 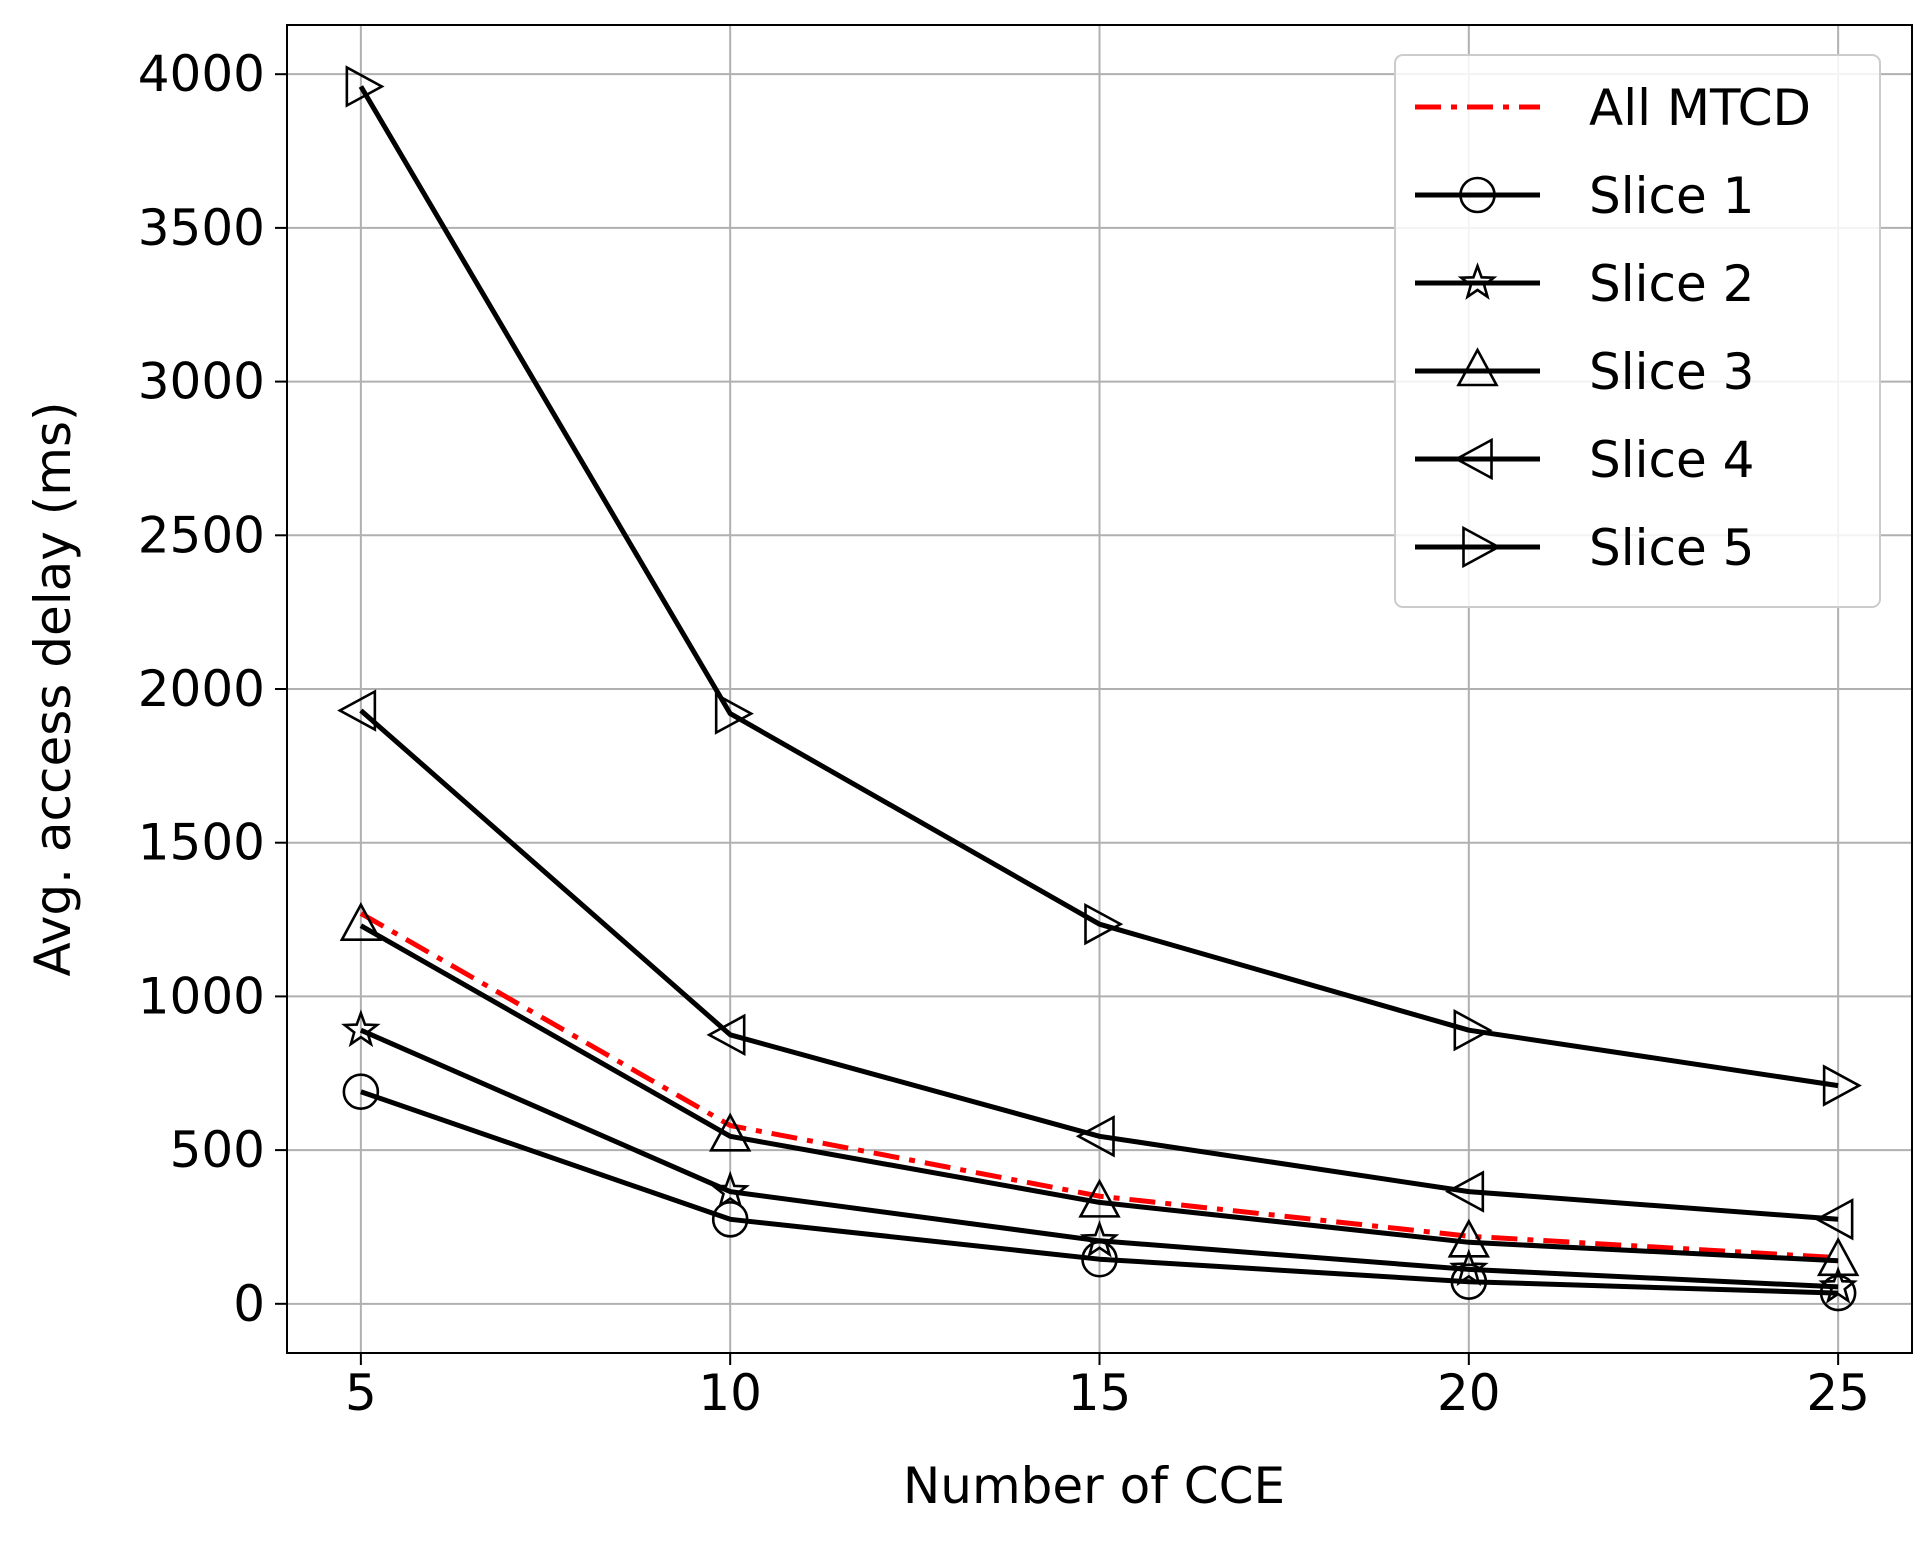 I want to click on y-tick-label: 500, so click(x=217, y=1150).